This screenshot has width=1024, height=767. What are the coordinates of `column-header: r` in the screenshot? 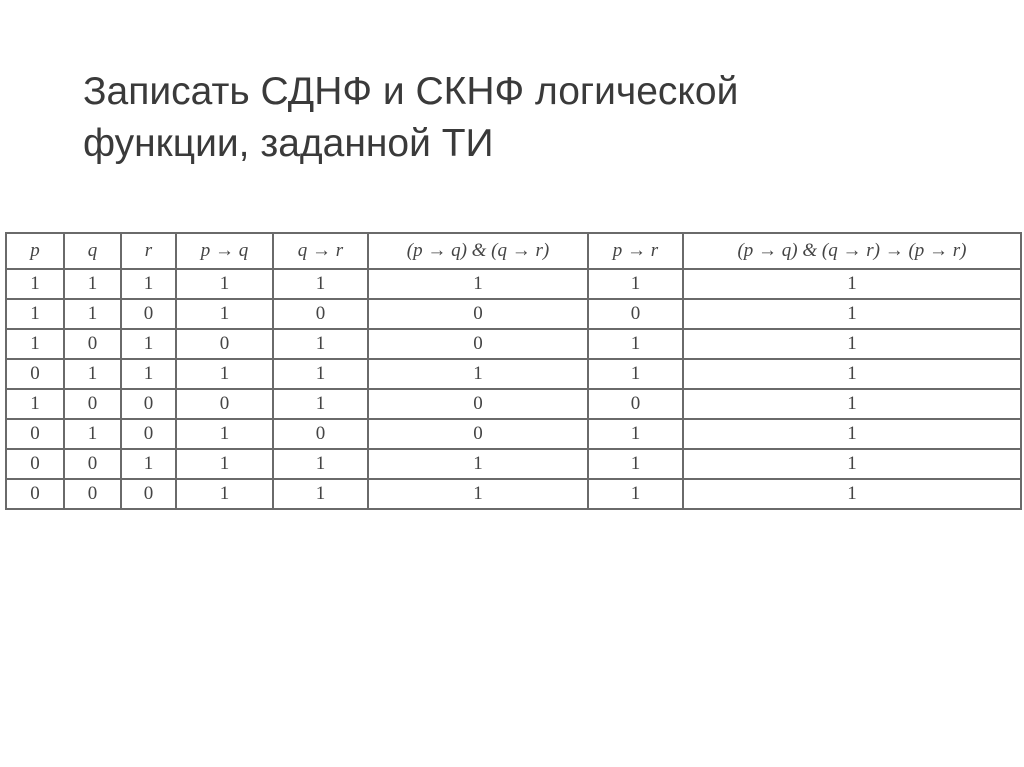 It's located at (148, 251).